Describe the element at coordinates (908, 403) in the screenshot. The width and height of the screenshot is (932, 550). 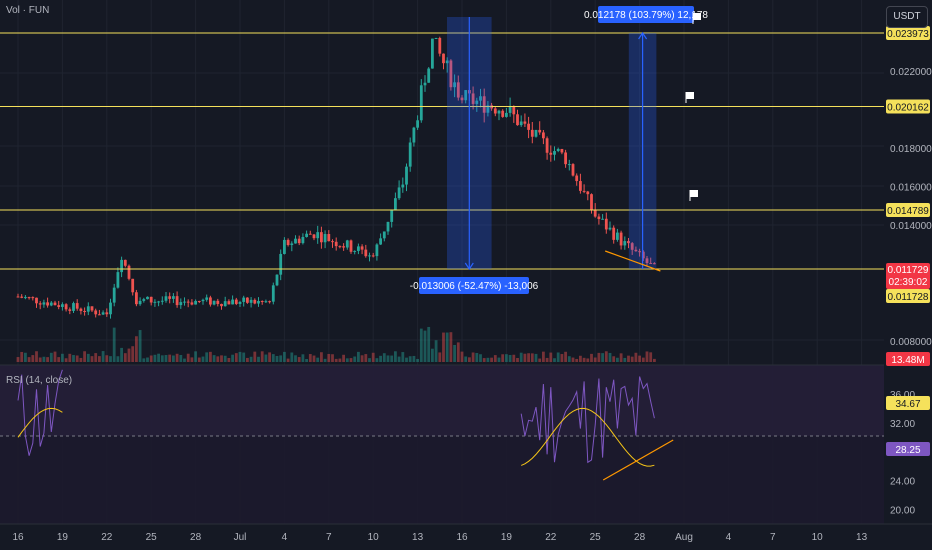
I see `rsi-ma-badge-bg` at that location.